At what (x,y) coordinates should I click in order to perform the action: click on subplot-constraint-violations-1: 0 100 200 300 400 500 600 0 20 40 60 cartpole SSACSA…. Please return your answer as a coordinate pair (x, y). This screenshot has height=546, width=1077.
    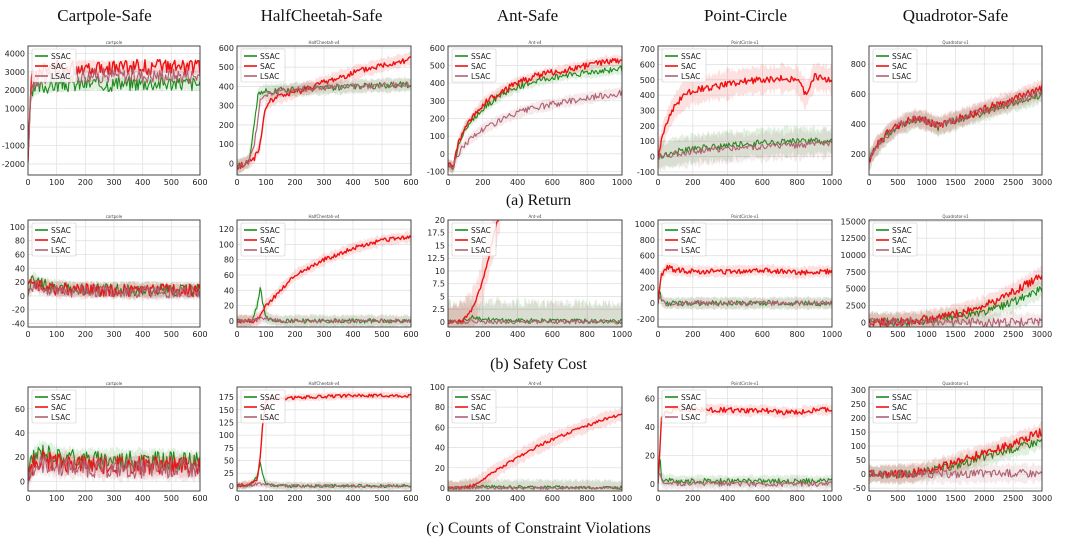
    Looking at the image, I should click on (111, 442).